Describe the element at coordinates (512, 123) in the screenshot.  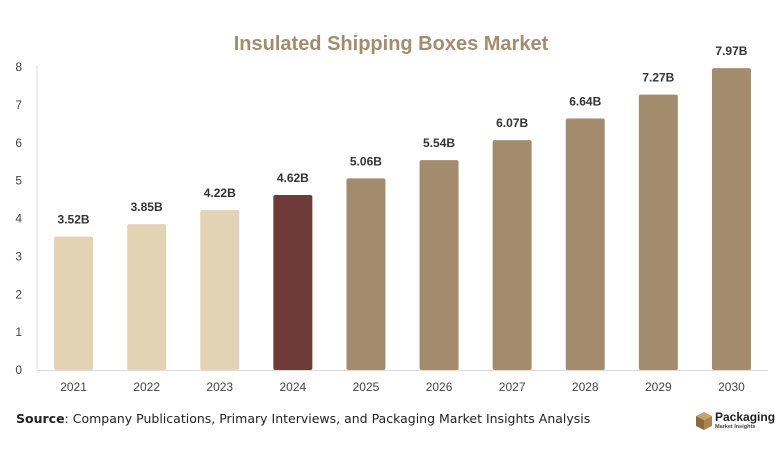
I see `data-label: 6.07B` at that location.